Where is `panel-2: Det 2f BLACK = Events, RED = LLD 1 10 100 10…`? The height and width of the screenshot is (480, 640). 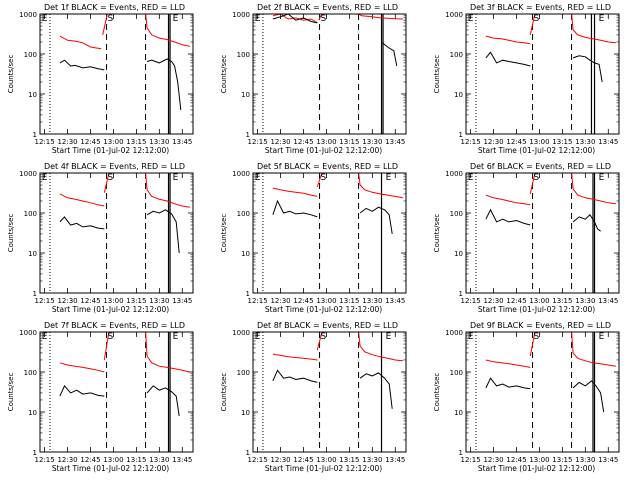
panel-2: Det 2f BLACK = Events, RED = LLD 1 10 100 10… is located at coordinates (313, 79).